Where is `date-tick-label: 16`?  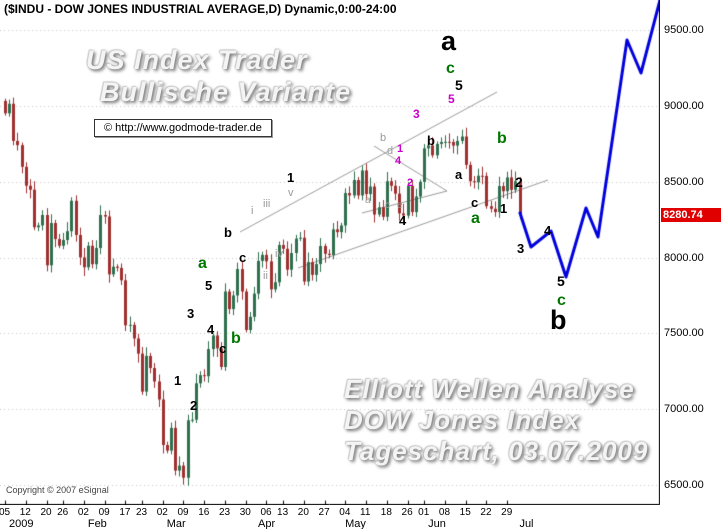 date-tick-label: 16 is located at coordinates (204, 512).